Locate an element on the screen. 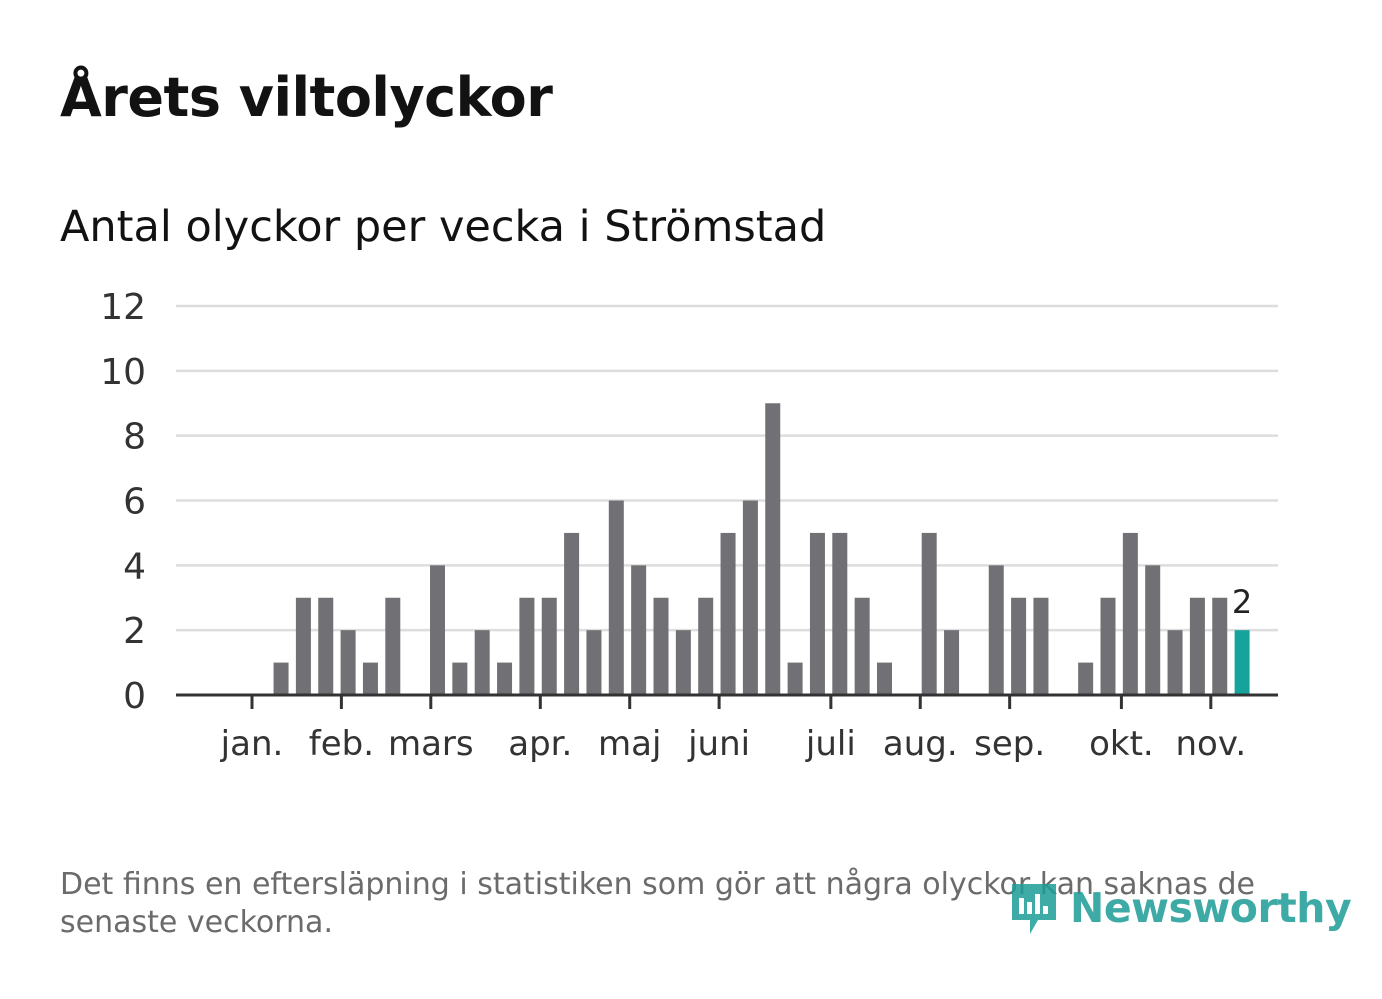 Image resolution: width=1382 pixels, height=999 pixels. y-axis-labels: 0 2 4 6 8 10 12 is located at coordinates (123, 502).